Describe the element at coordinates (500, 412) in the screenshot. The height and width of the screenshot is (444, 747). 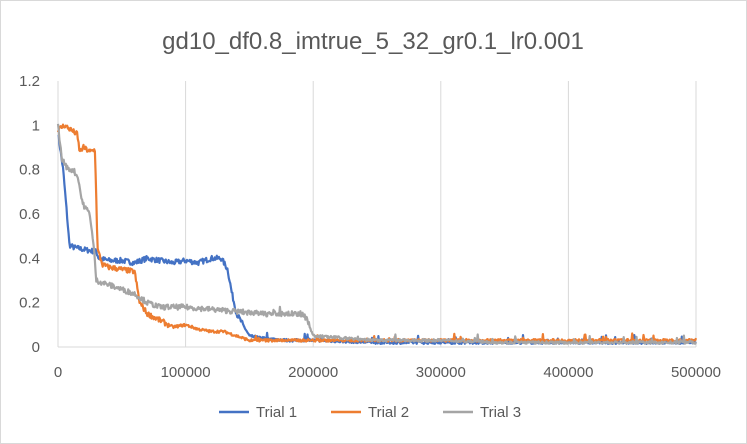
I see `legend-label-3: Trial 3` at that location.